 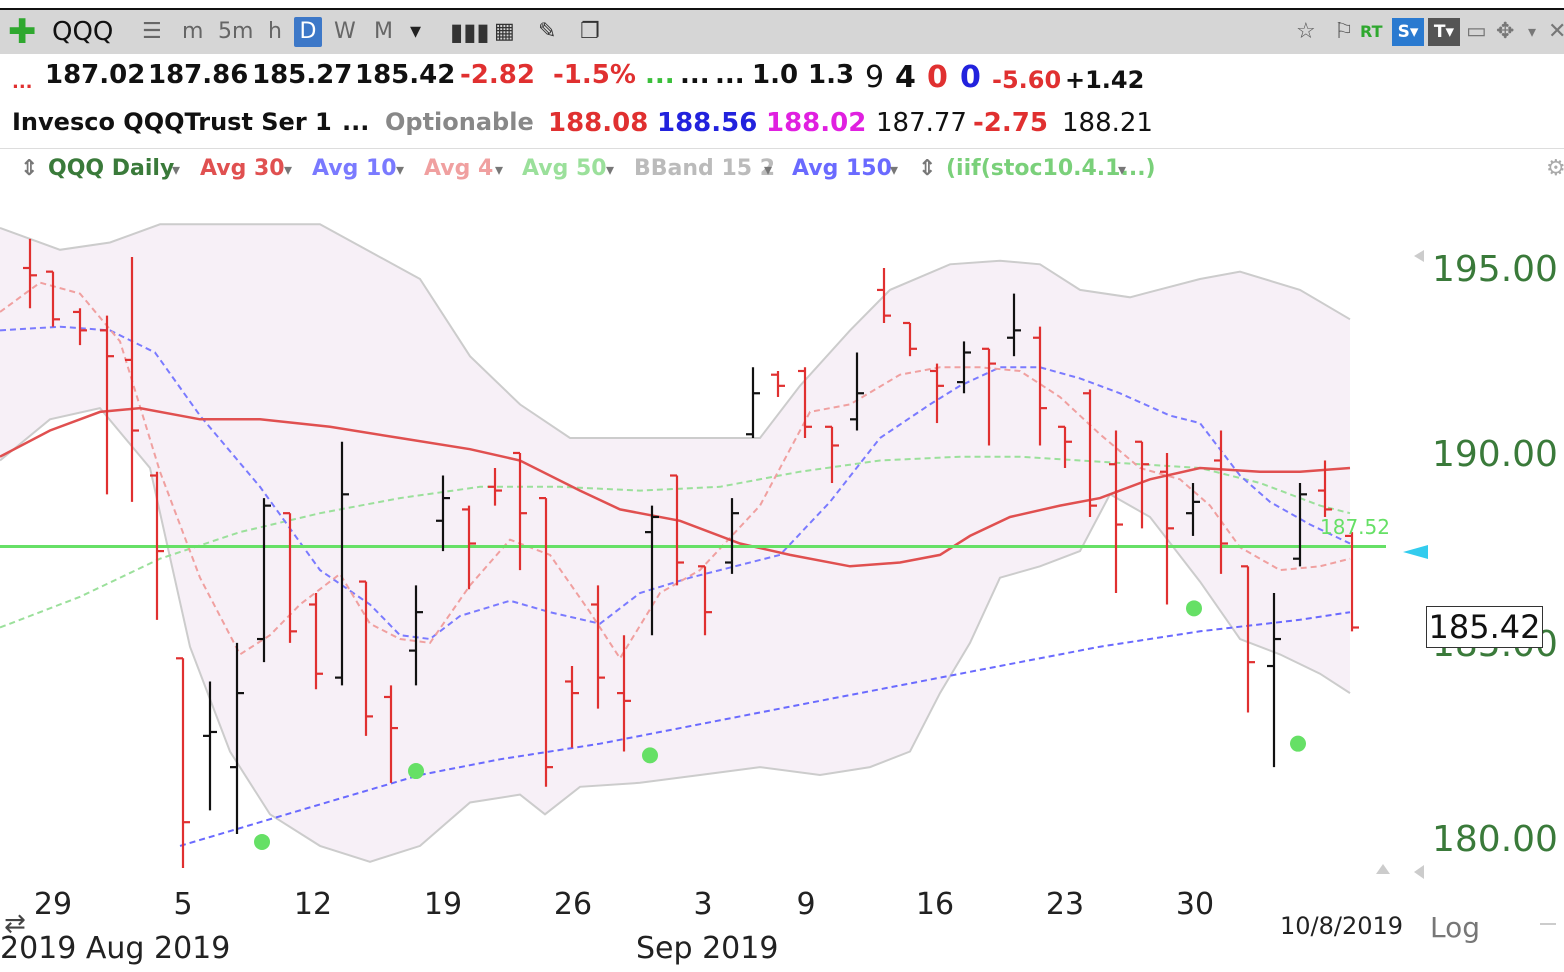 What do you see at coordinates (702, 904) in the screenshot?
I see `x-tick-label: 3` at bounding box center [702, 904].